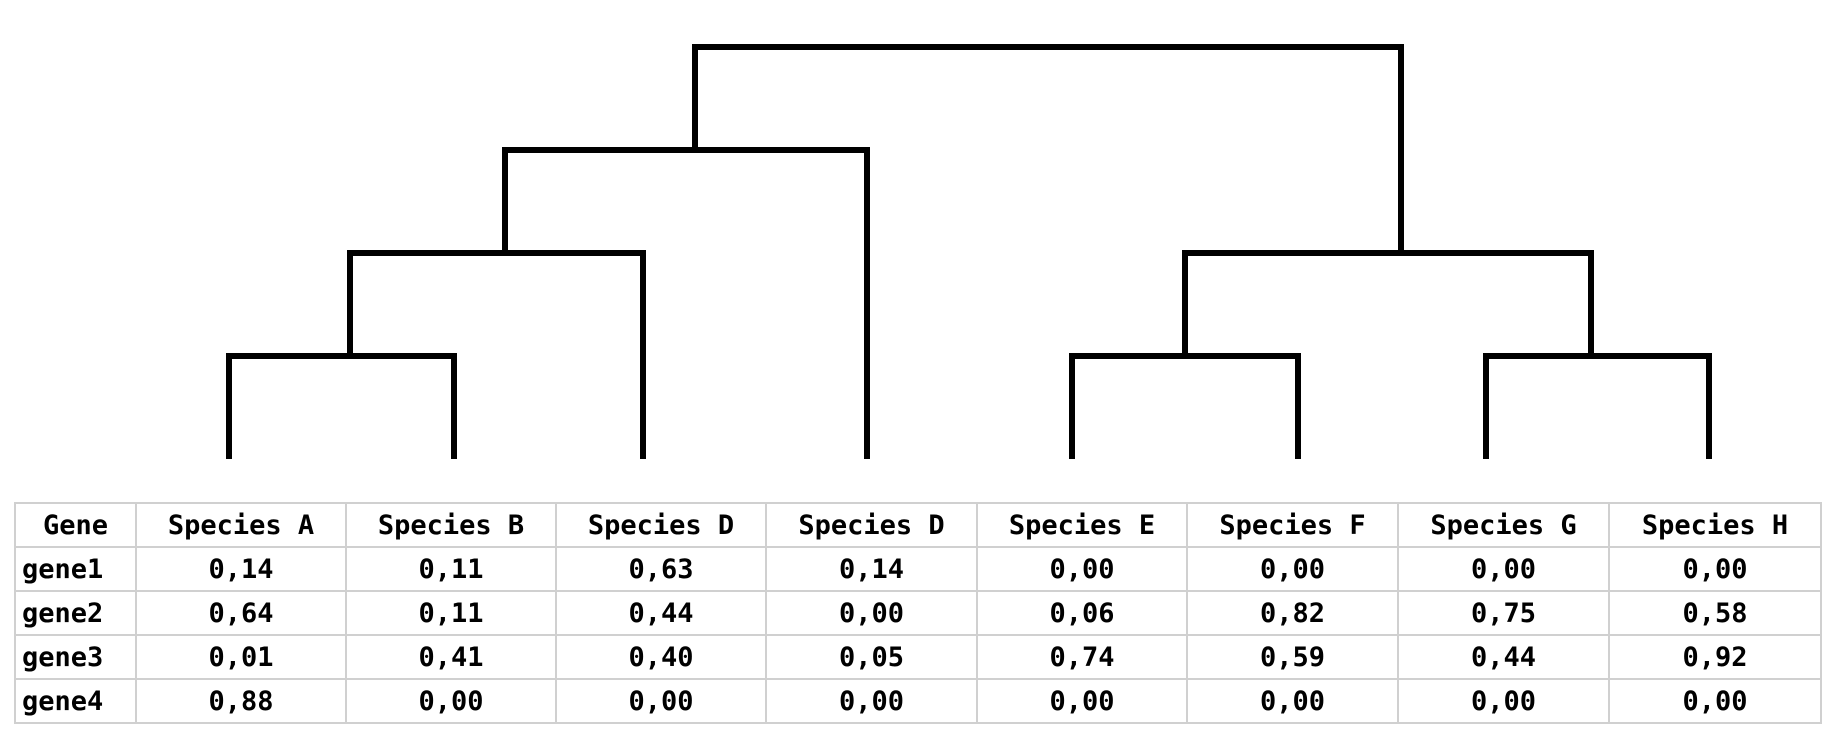 The width and height of the screenshot is (1834, 750). What do you see at coordinates (496, 354) in the screenshot?
I see `dendrogram-branch-abc` at bounding box center [496, 354].